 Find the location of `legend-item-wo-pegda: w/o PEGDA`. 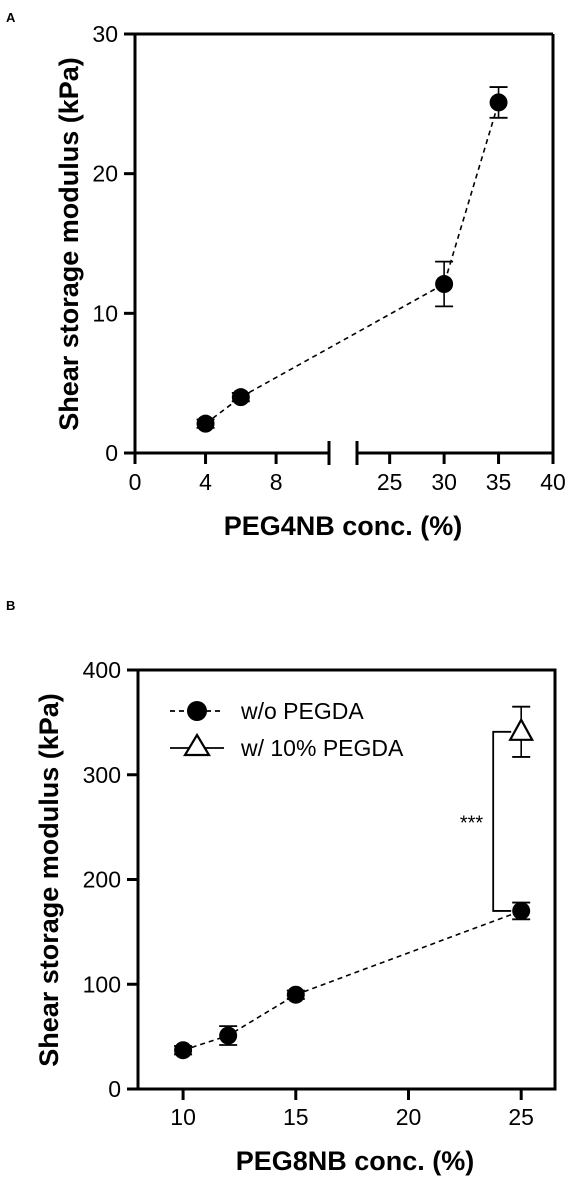

legend-item-wo-pegda: w/o PEGDA is located at coordinates (267, 711).